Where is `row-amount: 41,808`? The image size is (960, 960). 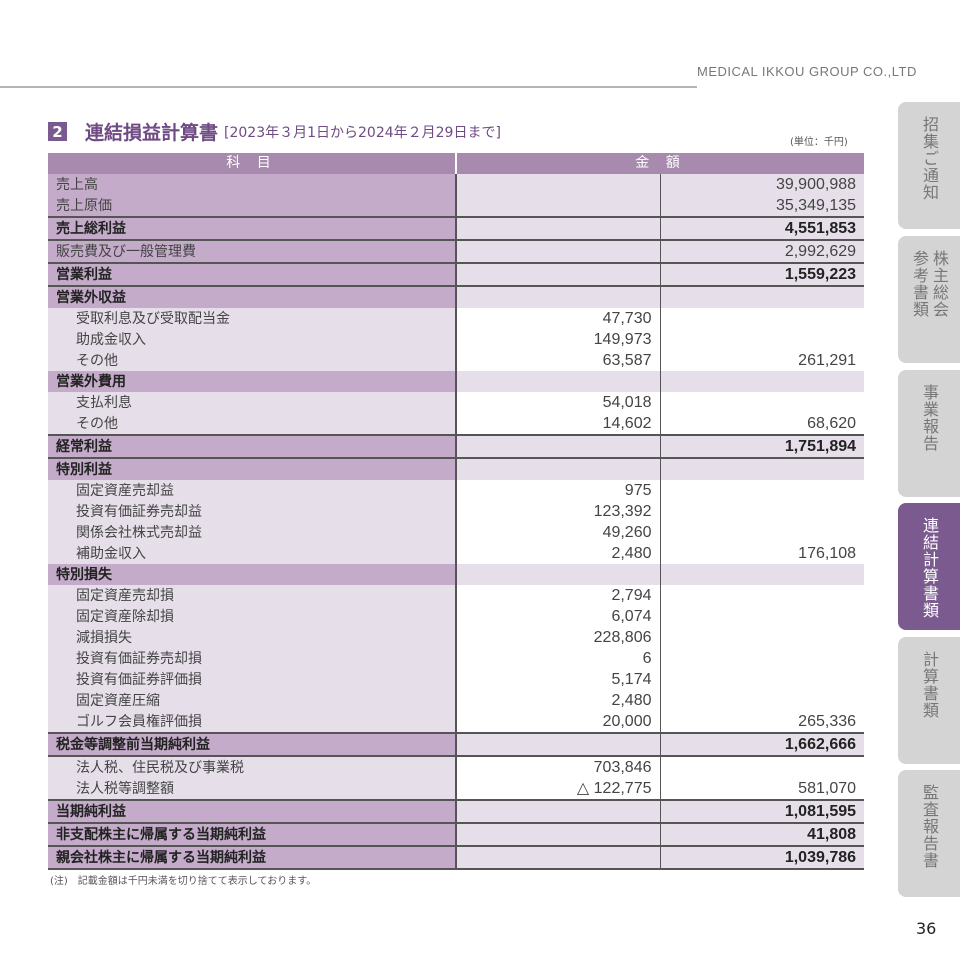 row-amount: 41,808 is located at coordinates (762, 834).